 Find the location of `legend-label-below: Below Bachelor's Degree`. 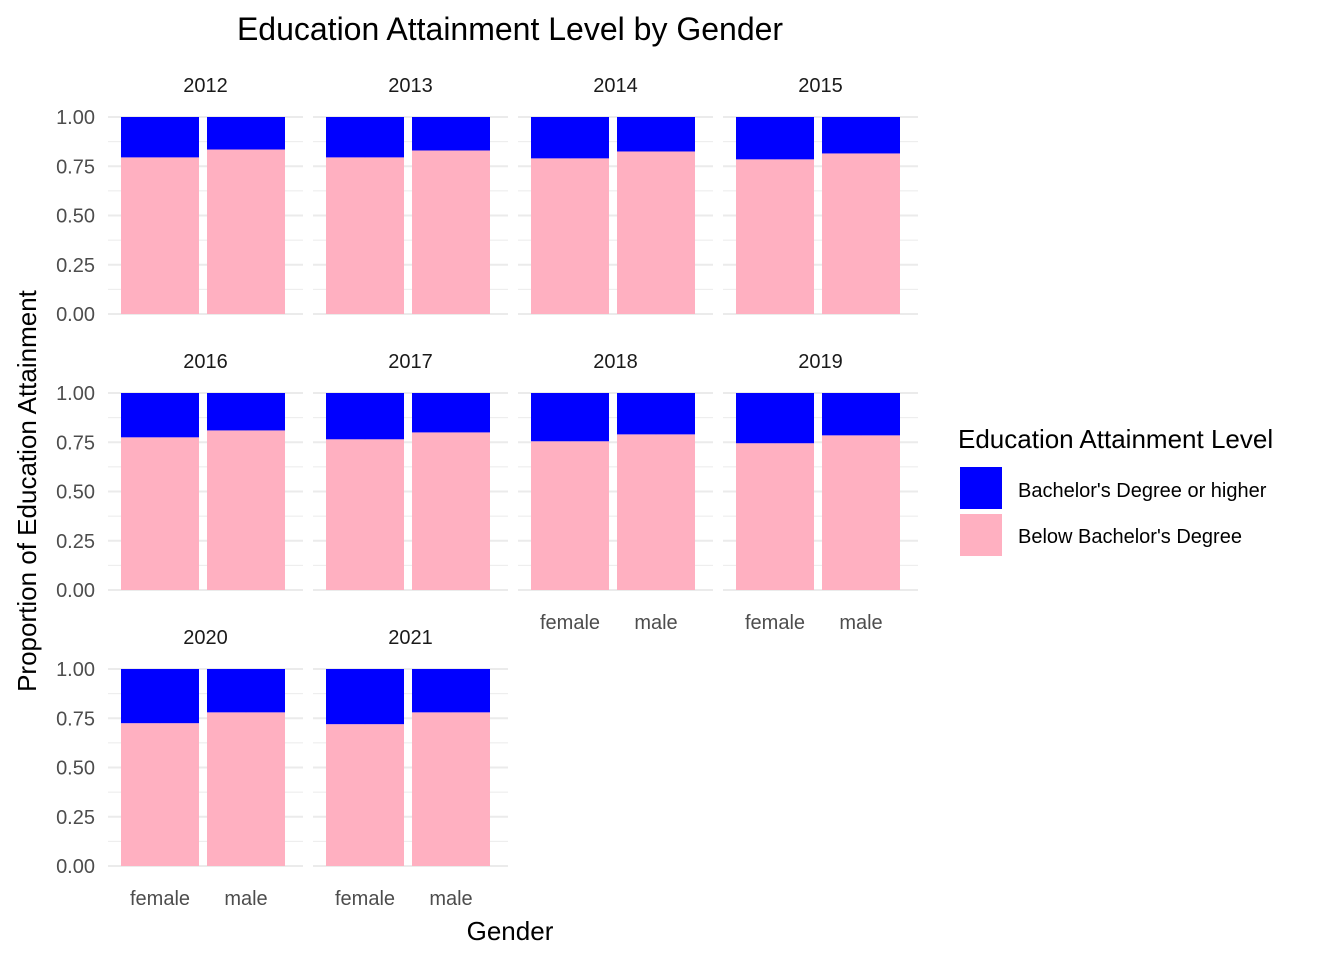

legend-label-below: Below Bachelor's Degree is located at coordinates (1130, 537).